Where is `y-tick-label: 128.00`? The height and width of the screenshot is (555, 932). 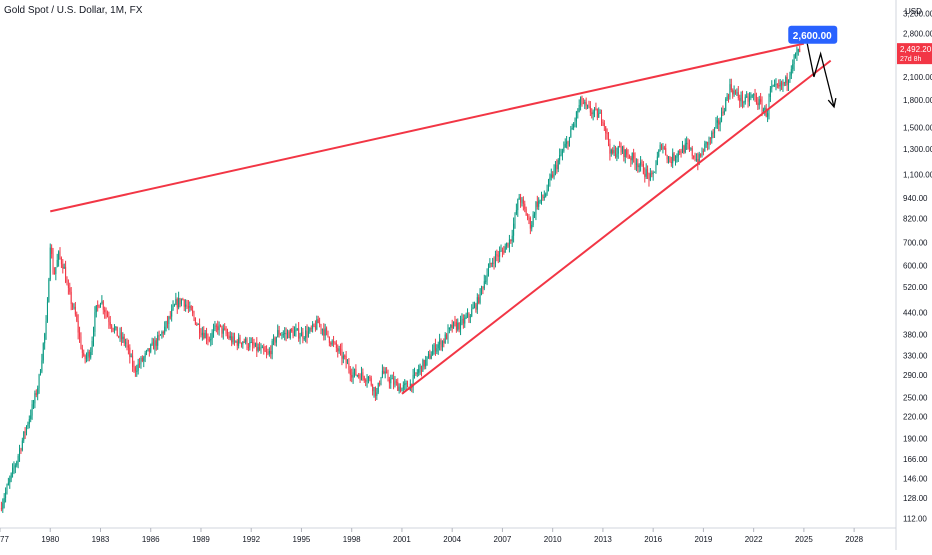 y-tick-label: 128.00 is located at coordinates (915, 498).